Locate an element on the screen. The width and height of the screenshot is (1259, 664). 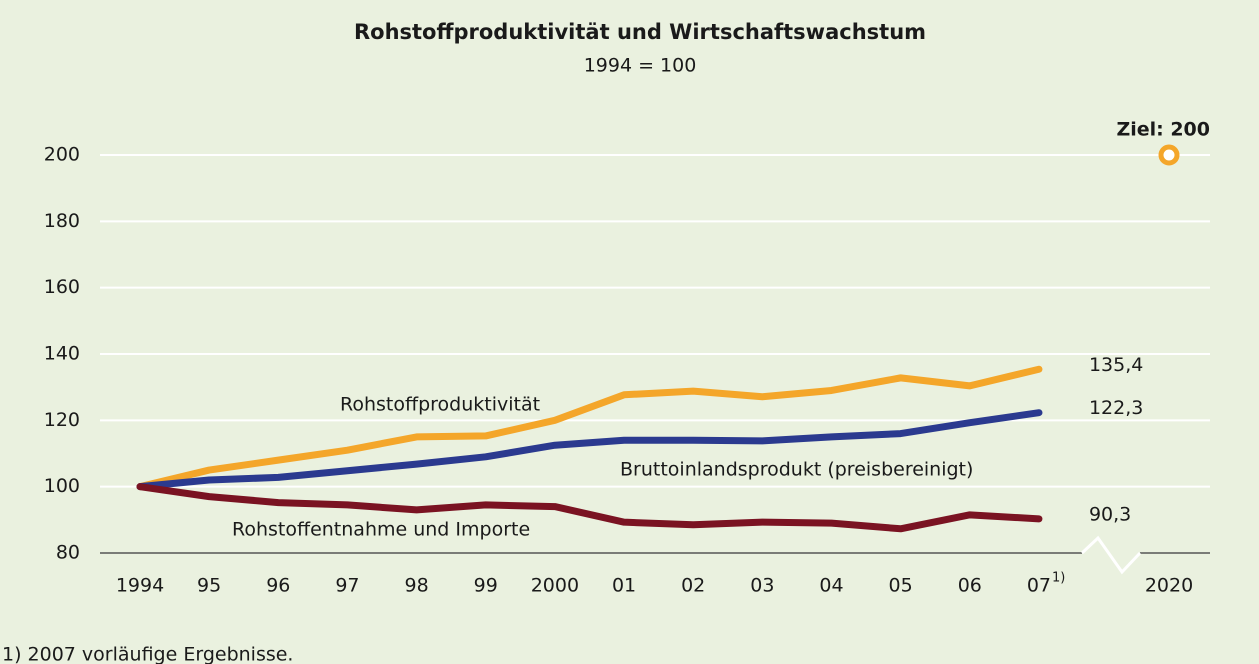
y-tick-label: 160 is located at coordinates (62, 287).